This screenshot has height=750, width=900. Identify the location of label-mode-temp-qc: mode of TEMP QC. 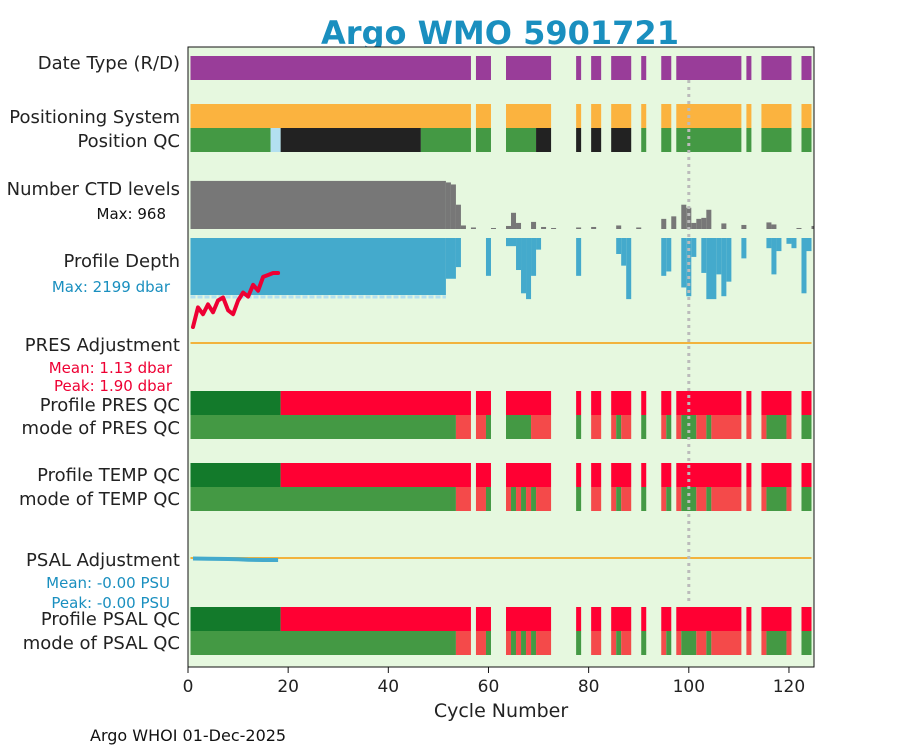
(99, 499).